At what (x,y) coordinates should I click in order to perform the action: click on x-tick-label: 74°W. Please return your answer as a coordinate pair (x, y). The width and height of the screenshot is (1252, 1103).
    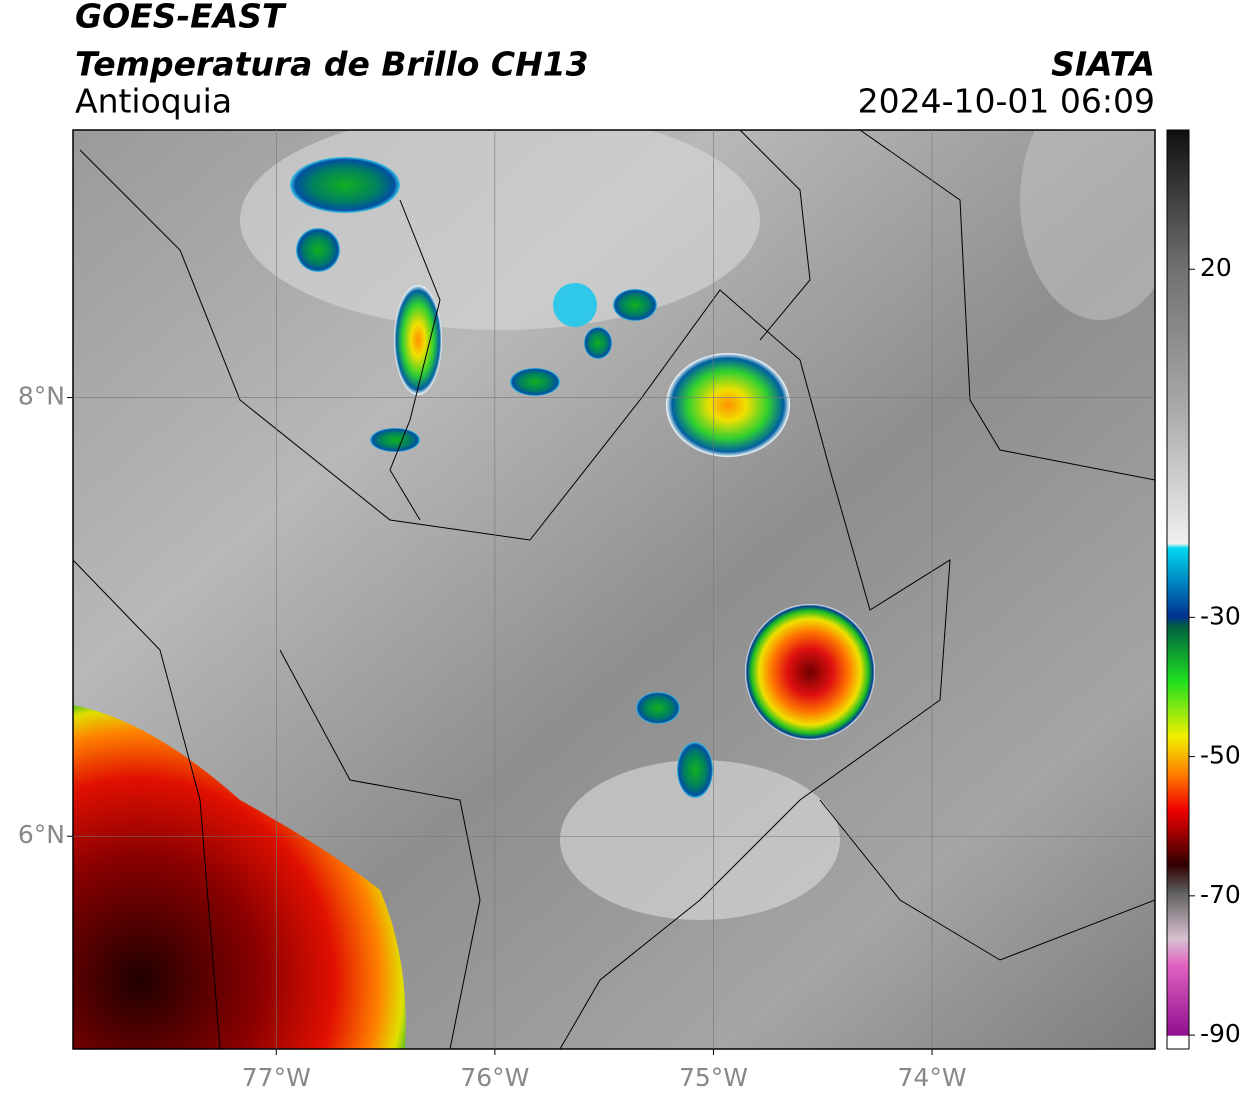
    Looking at the image, I should click on (932, 1077).